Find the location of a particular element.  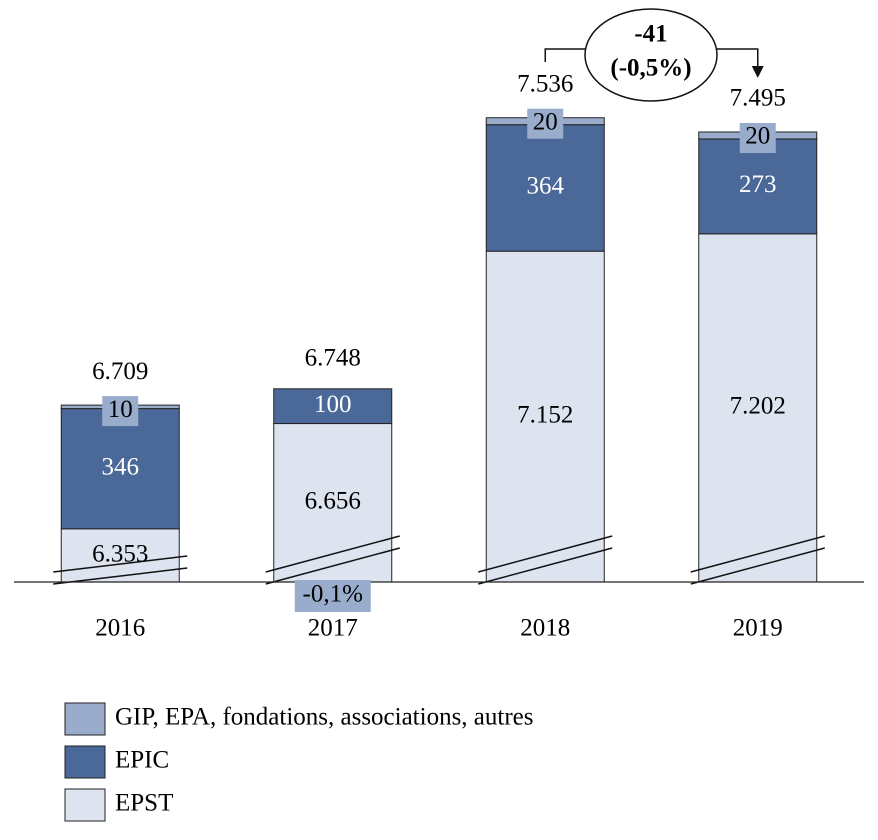

value-label: 364 is located at coordinates (546, 186).